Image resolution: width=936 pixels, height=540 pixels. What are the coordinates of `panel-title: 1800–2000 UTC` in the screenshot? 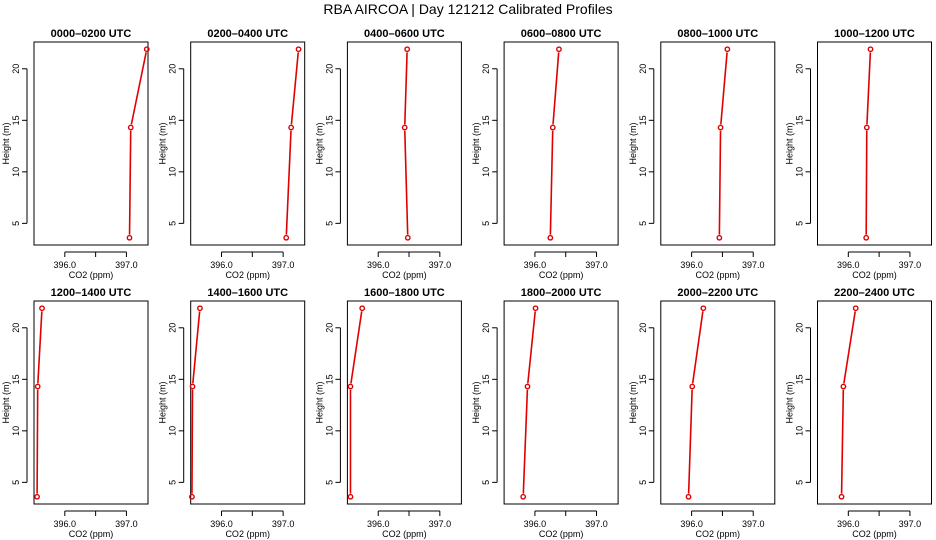 It's located at (561, 293).